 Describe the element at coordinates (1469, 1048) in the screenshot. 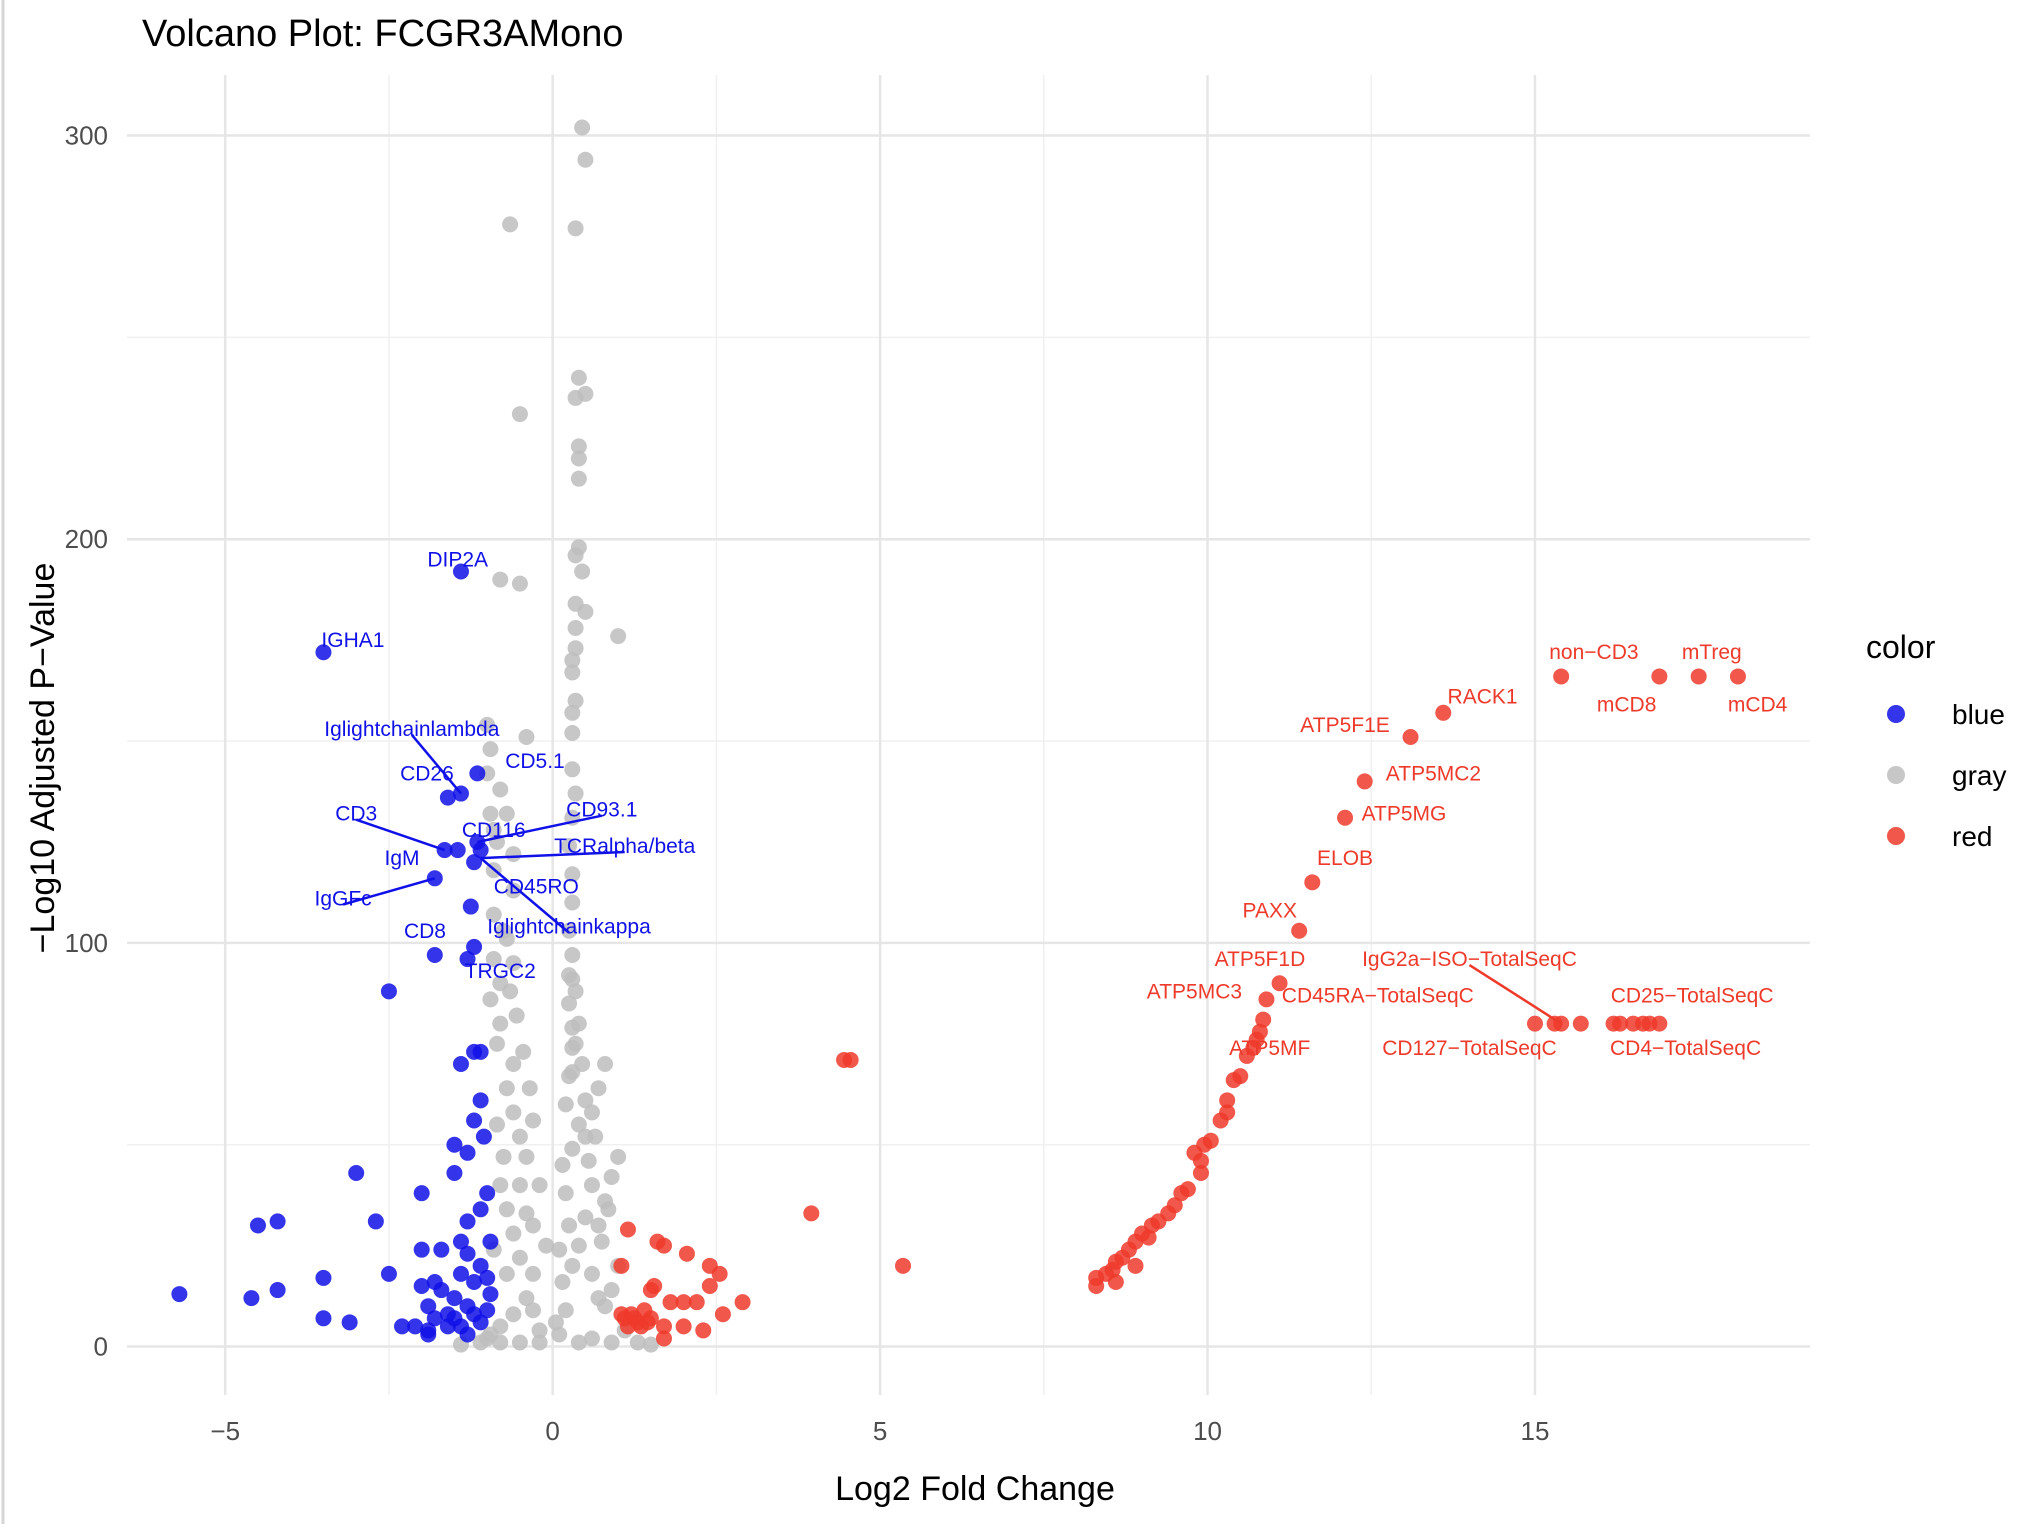

I see `point-label: CD127−TotalSeqC` at that location.